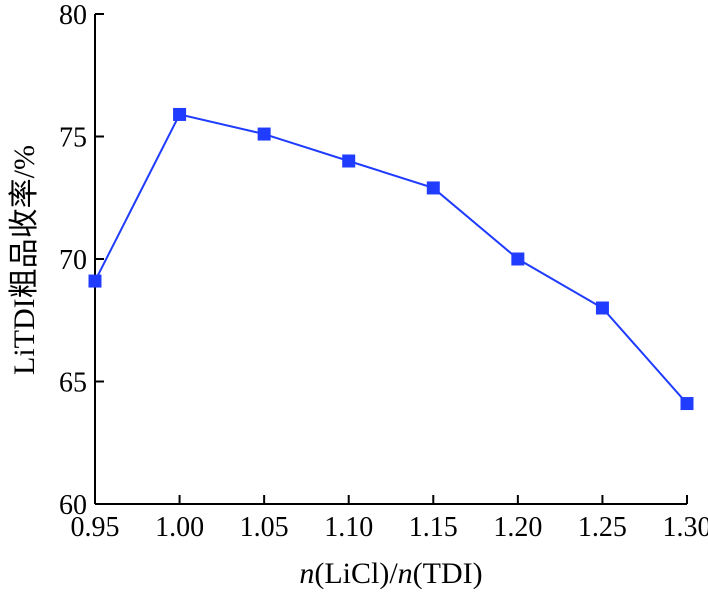  What do you see at coordinates (73, 383) in the screenshot?
I see `y-tick-label: 65` at bounding box center [73, 383].